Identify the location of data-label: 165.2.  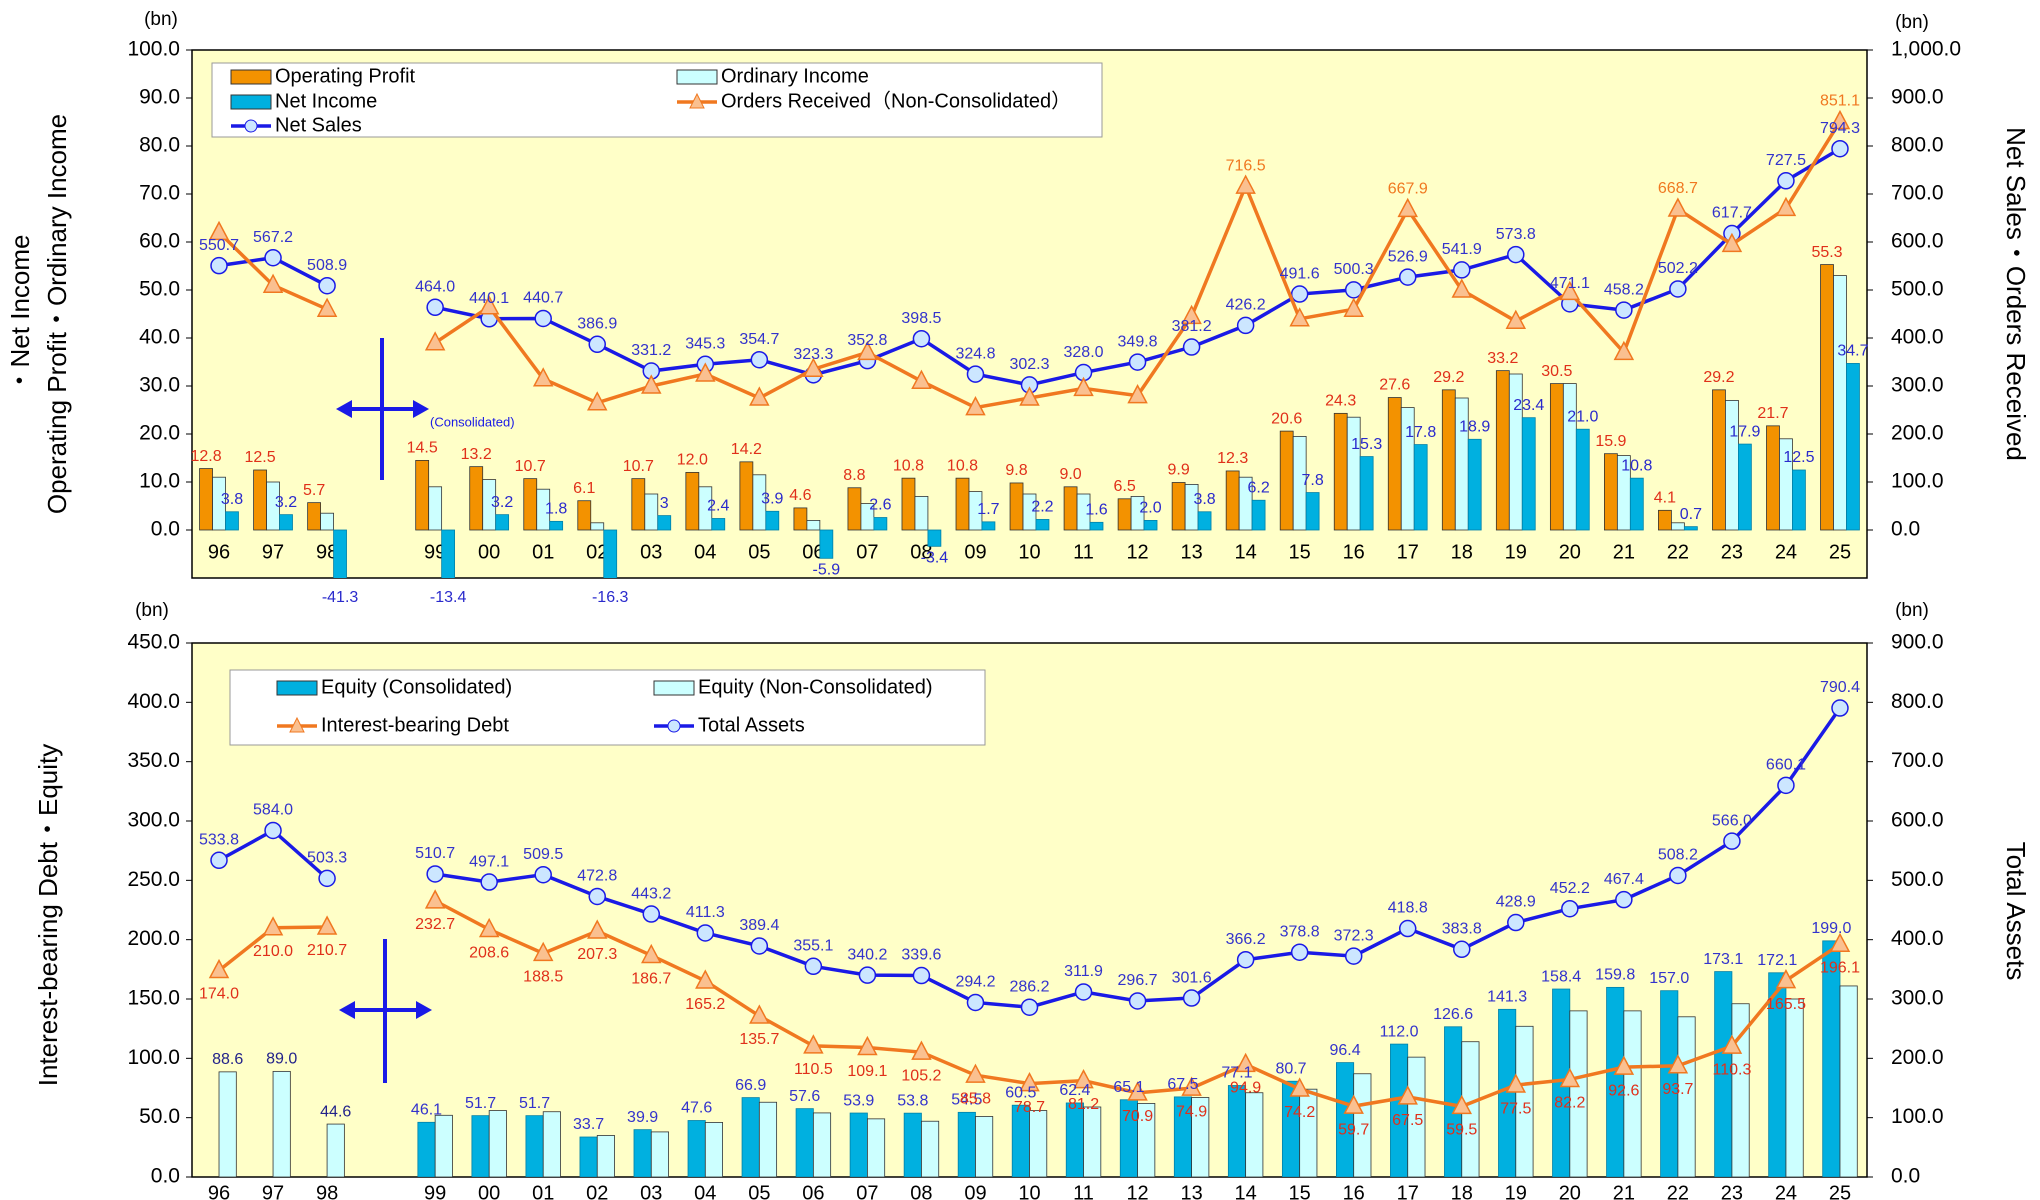
(705, 1004).